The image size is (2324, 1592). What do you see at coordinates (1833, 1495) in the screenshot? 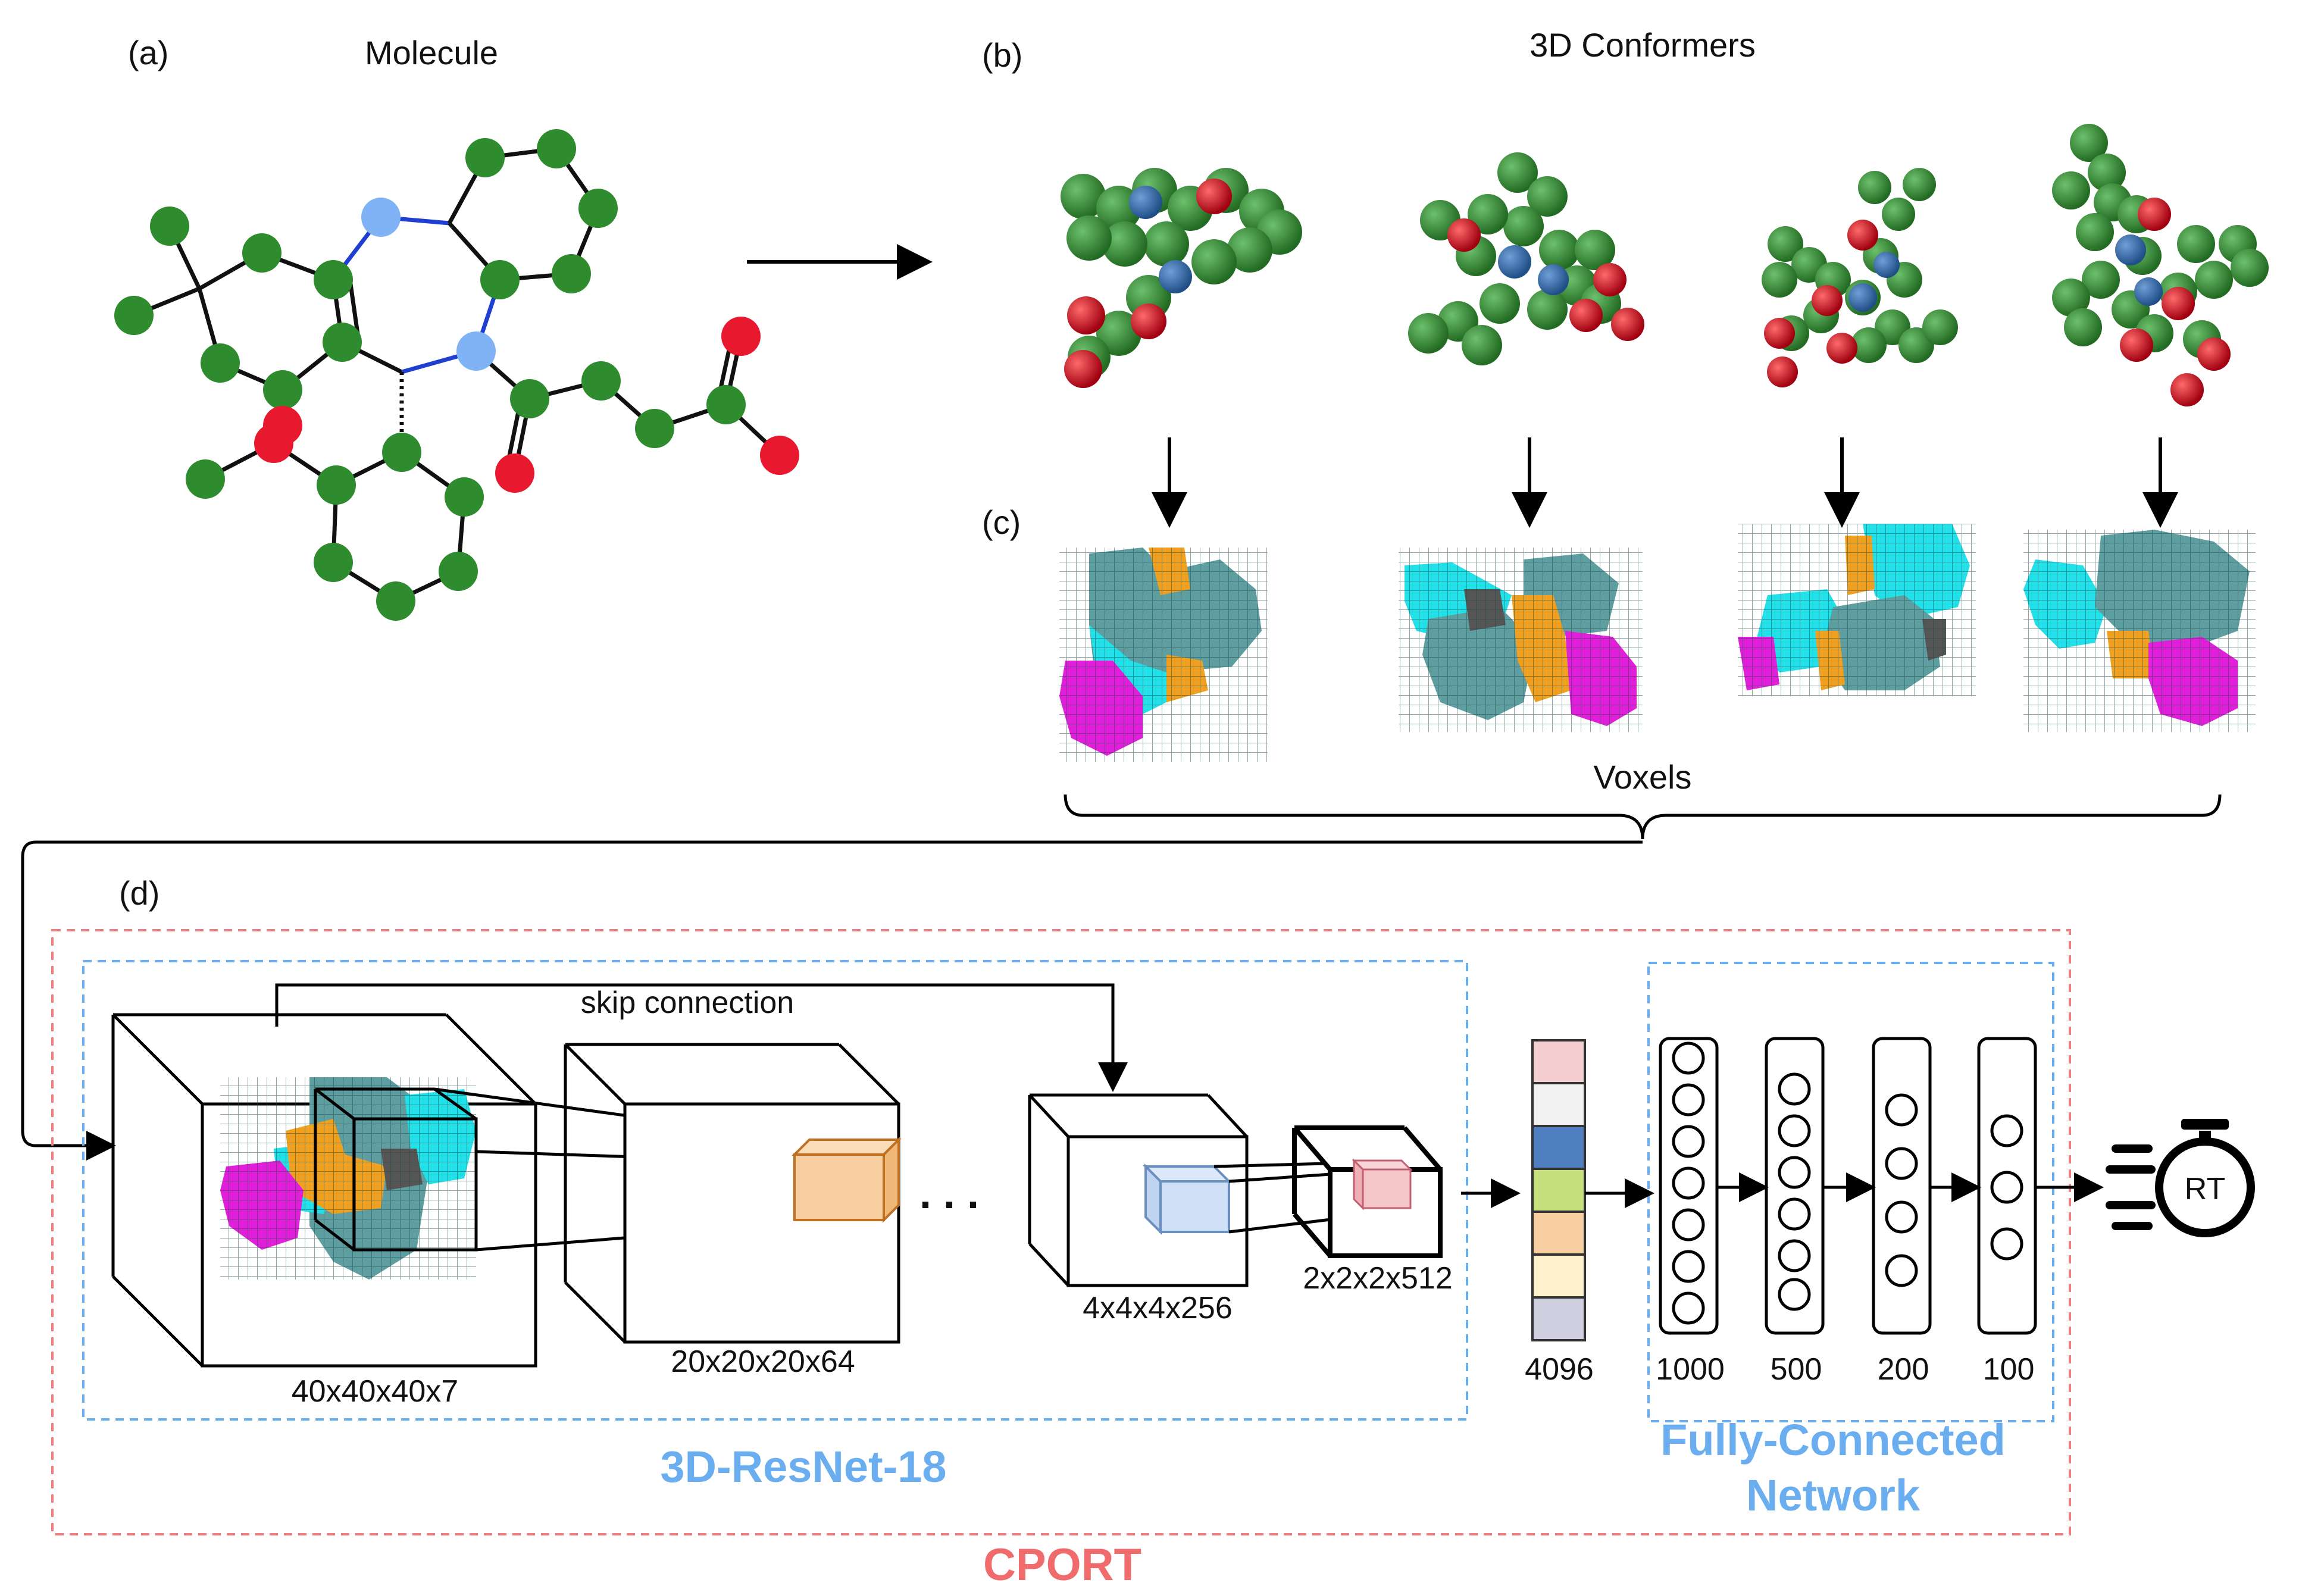
I see `fc-title-line2: Network` at bounding box center [1833, 1495].